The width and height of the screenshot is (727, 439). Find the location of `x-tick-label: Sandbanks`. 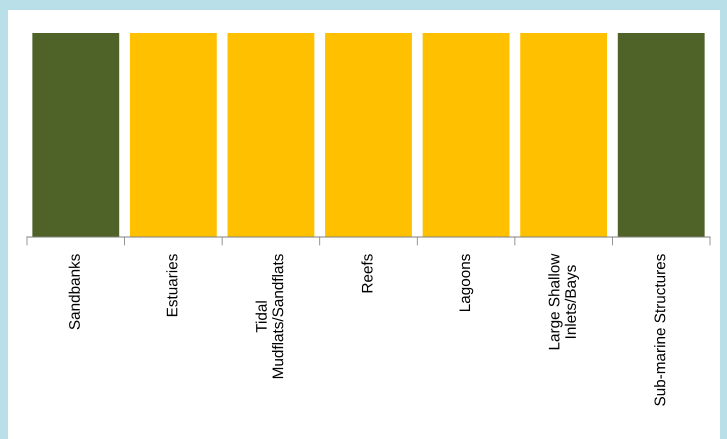

x-tick-label: Sandbanks is located at coordinates (74, 292).